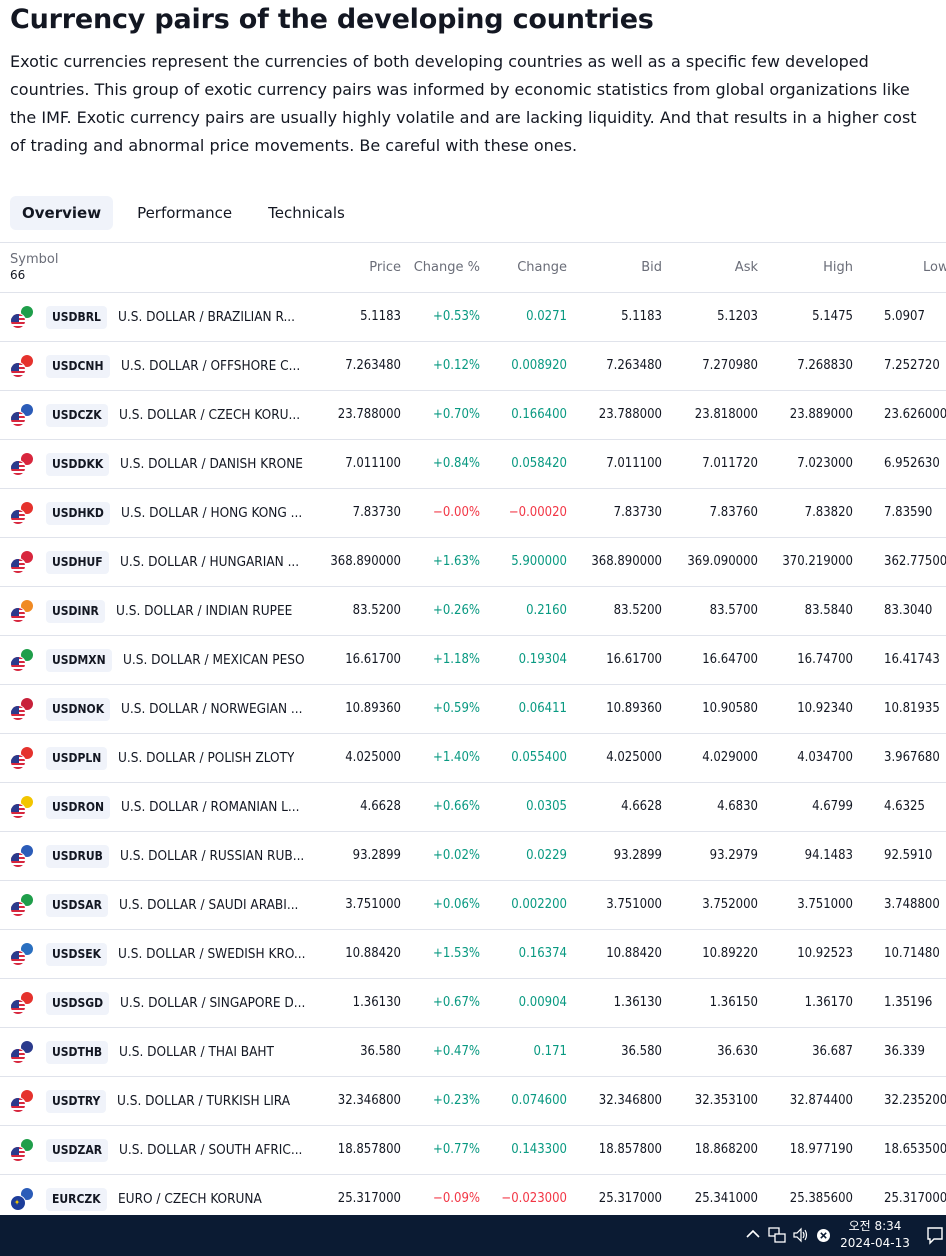 The image size is (946, 1256). Describe the element at coordinates (934, 267) in the screenshot. I see `column-header-low: Low` at that location.